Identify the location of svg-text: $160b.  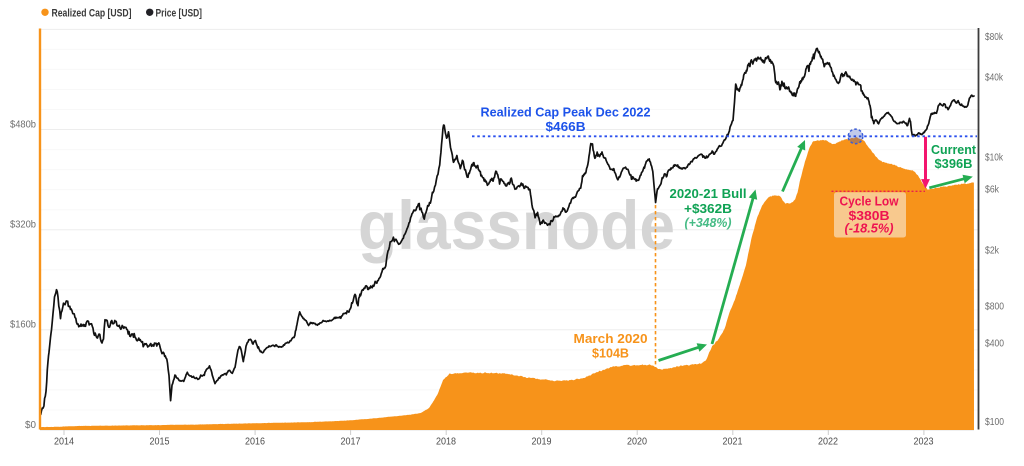
(23, 325).